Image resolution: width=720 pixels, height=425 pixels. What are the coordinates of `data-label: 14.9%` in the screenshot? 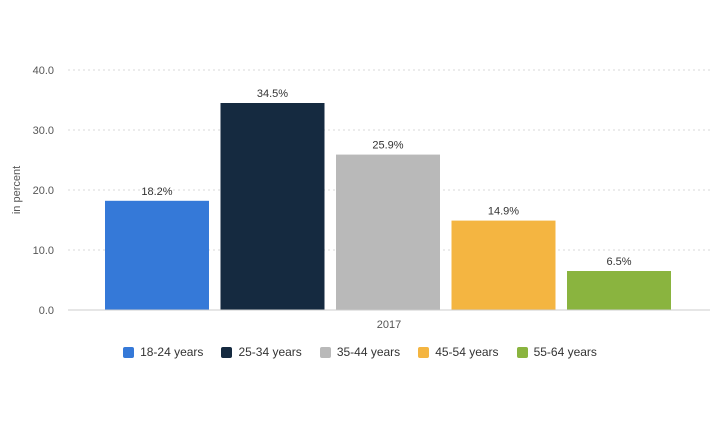 It's located at (503, 212).